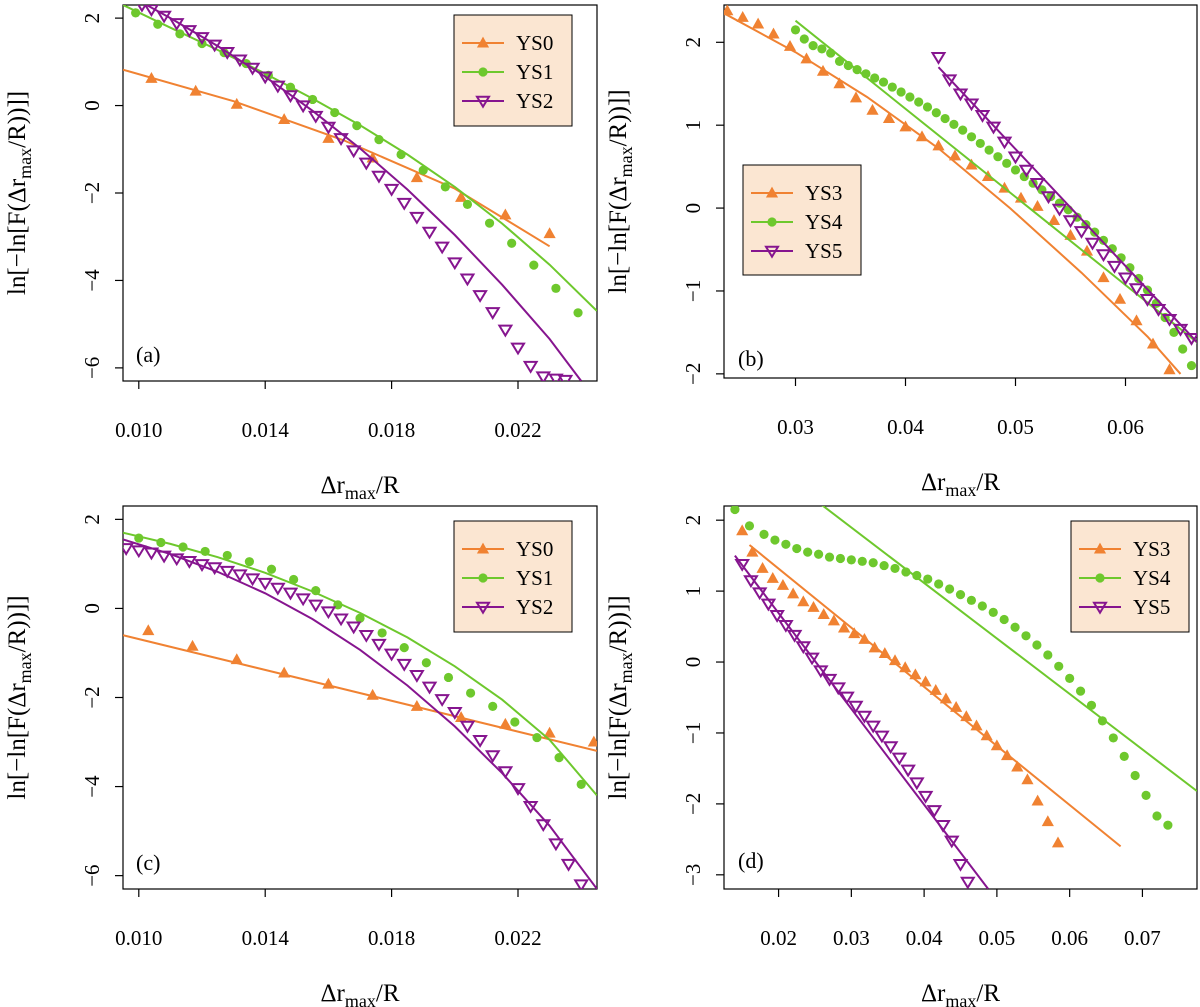 The image size is (1200, 1007). What do you see at coordinates (1069, 938) in the screenshot?
I see `x-tick-label: 0.06` at bounding box center [1069, 938].